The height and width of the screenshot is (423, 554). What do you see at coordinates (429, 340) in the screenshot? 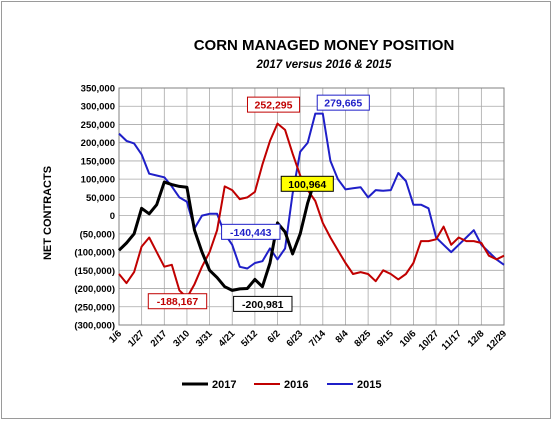
I see `x-tick-label: 10/27` at bounding box center [429, 340].